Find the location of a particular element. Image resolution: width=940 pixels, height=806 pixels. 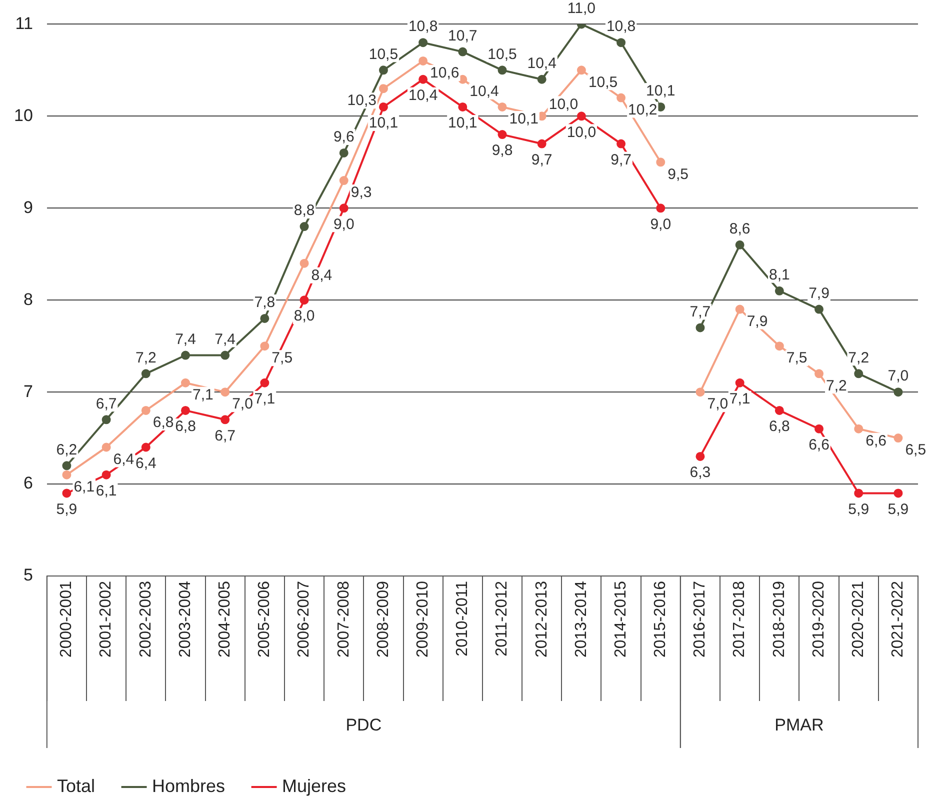

x-tick-label: 2007-2008 is located at coordinates (343, 619).